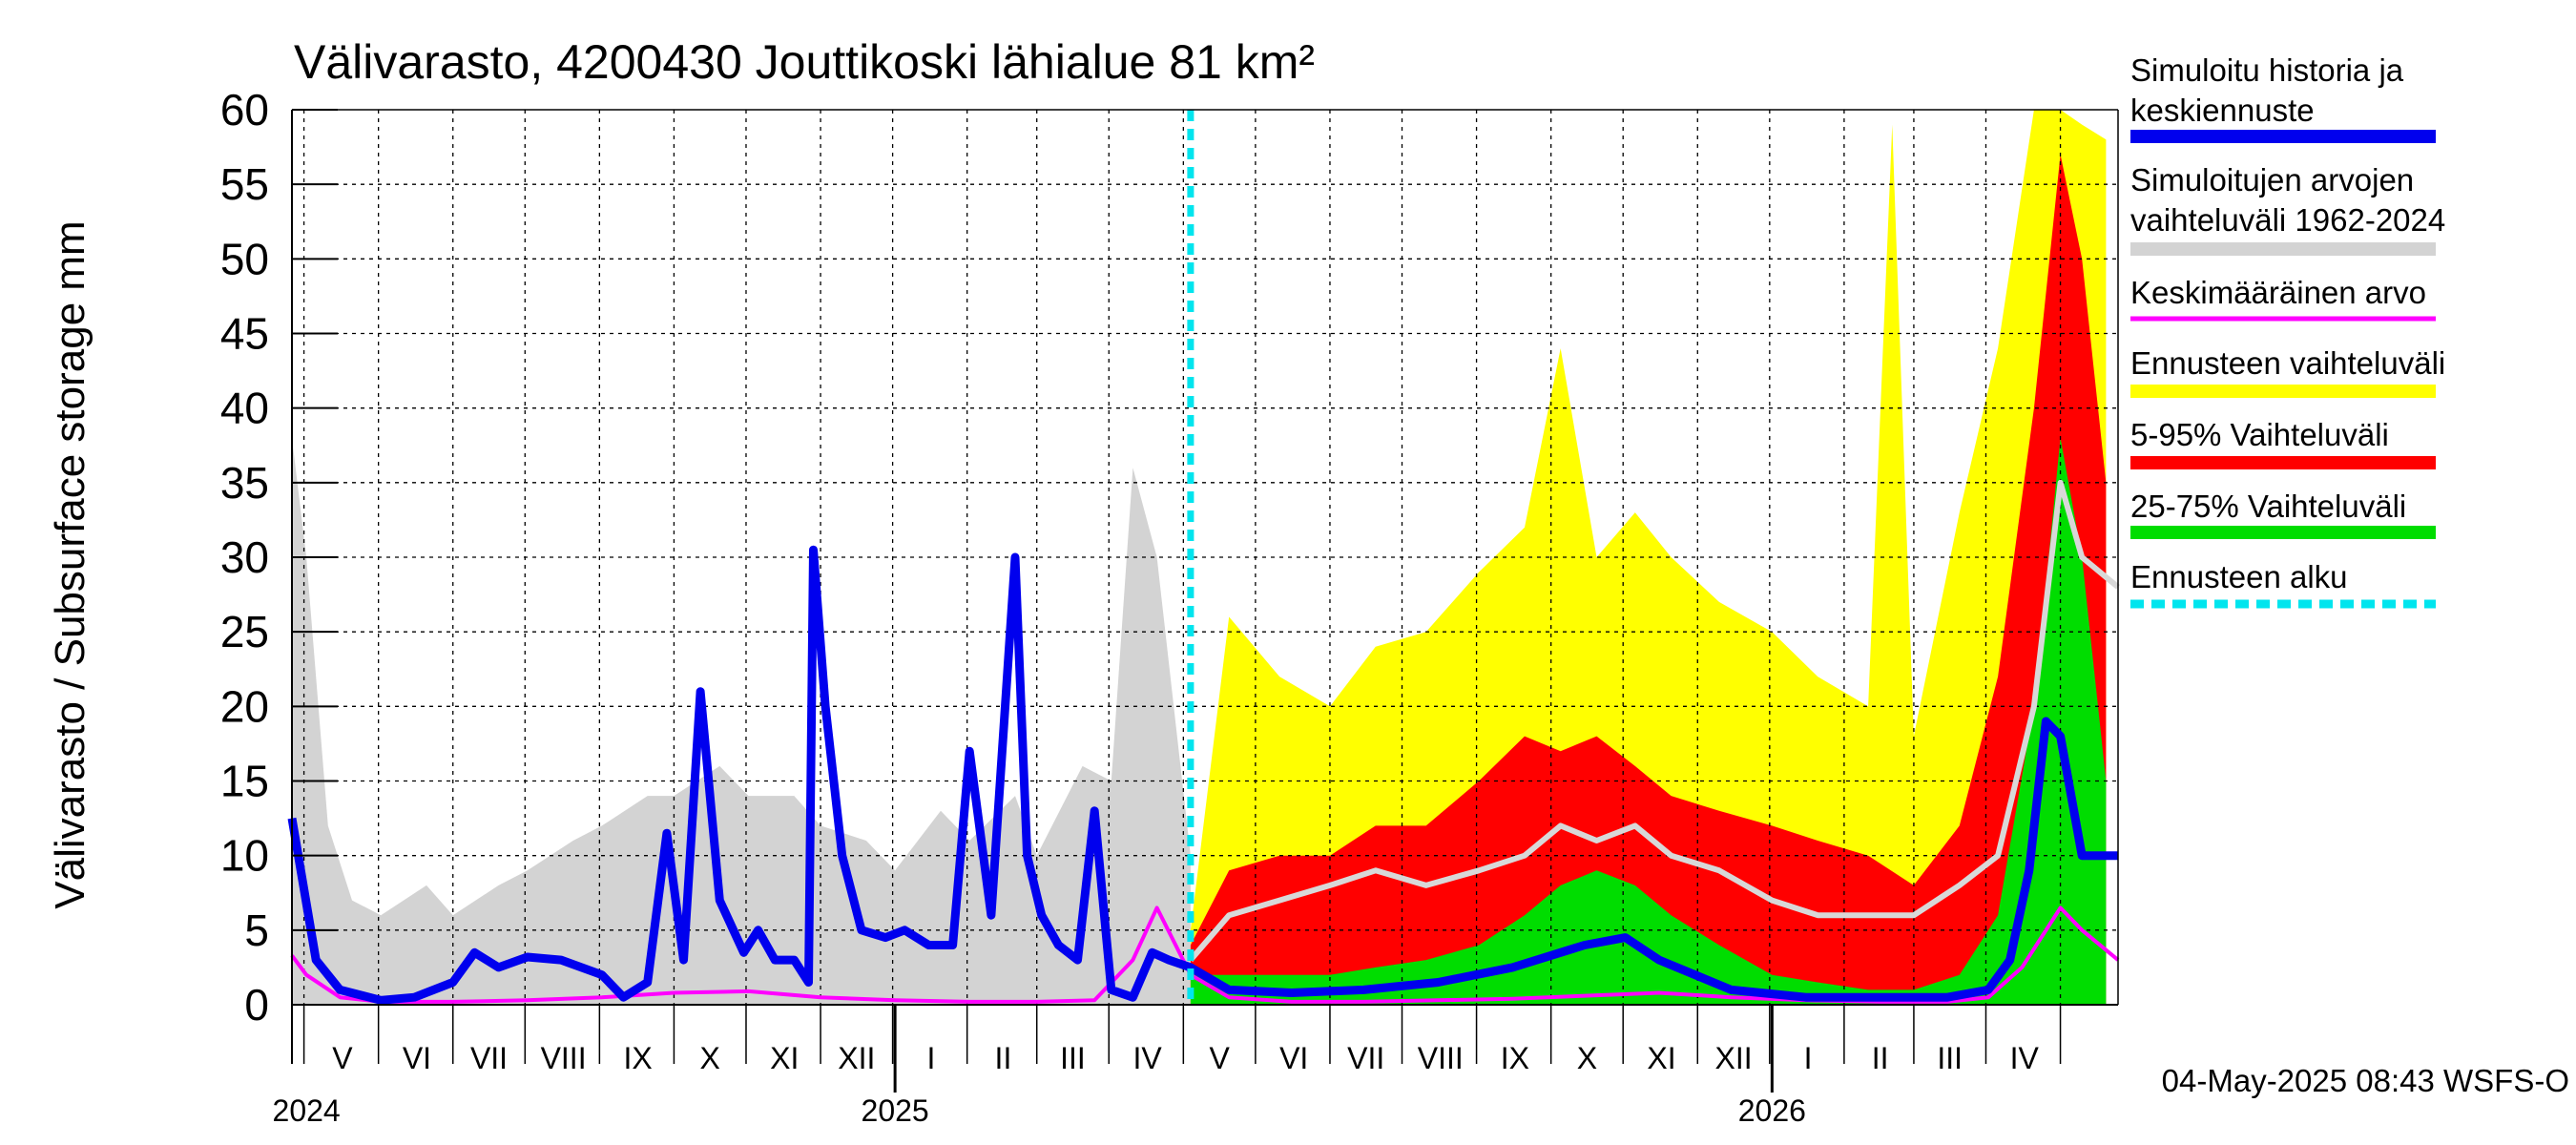  I want to click on legend-item-25-75-vaihteluv-li: 25-75% Vaihteluväli, so click(2283, 514).